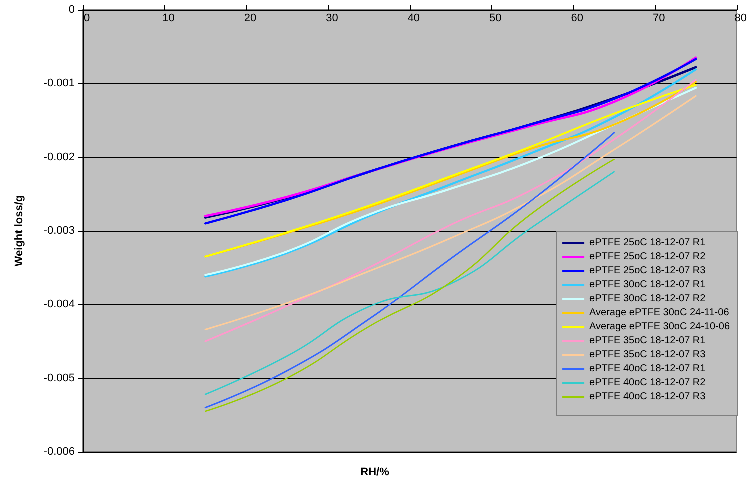 This screenshot has width=750, height=484. I want to click on legend-label: ePTFE 25oC 18-12-07 R2, so click(648, 257).